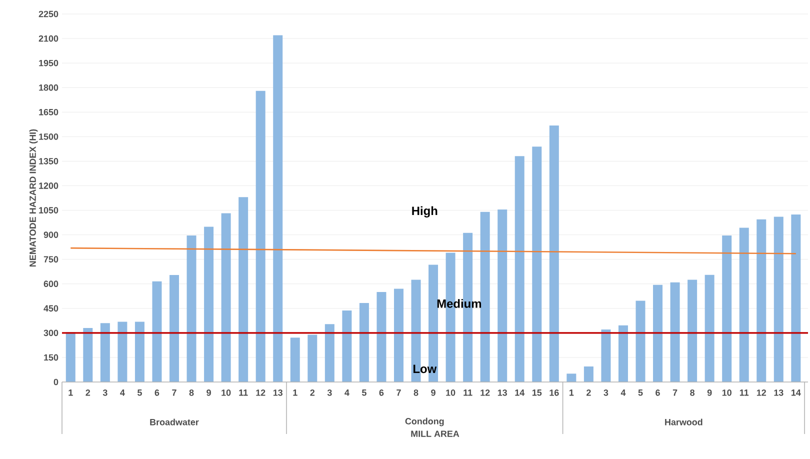 The width and height of the screenshot is (810, 459). I want to click on y-tick-label: 1200, so click(48, 185).